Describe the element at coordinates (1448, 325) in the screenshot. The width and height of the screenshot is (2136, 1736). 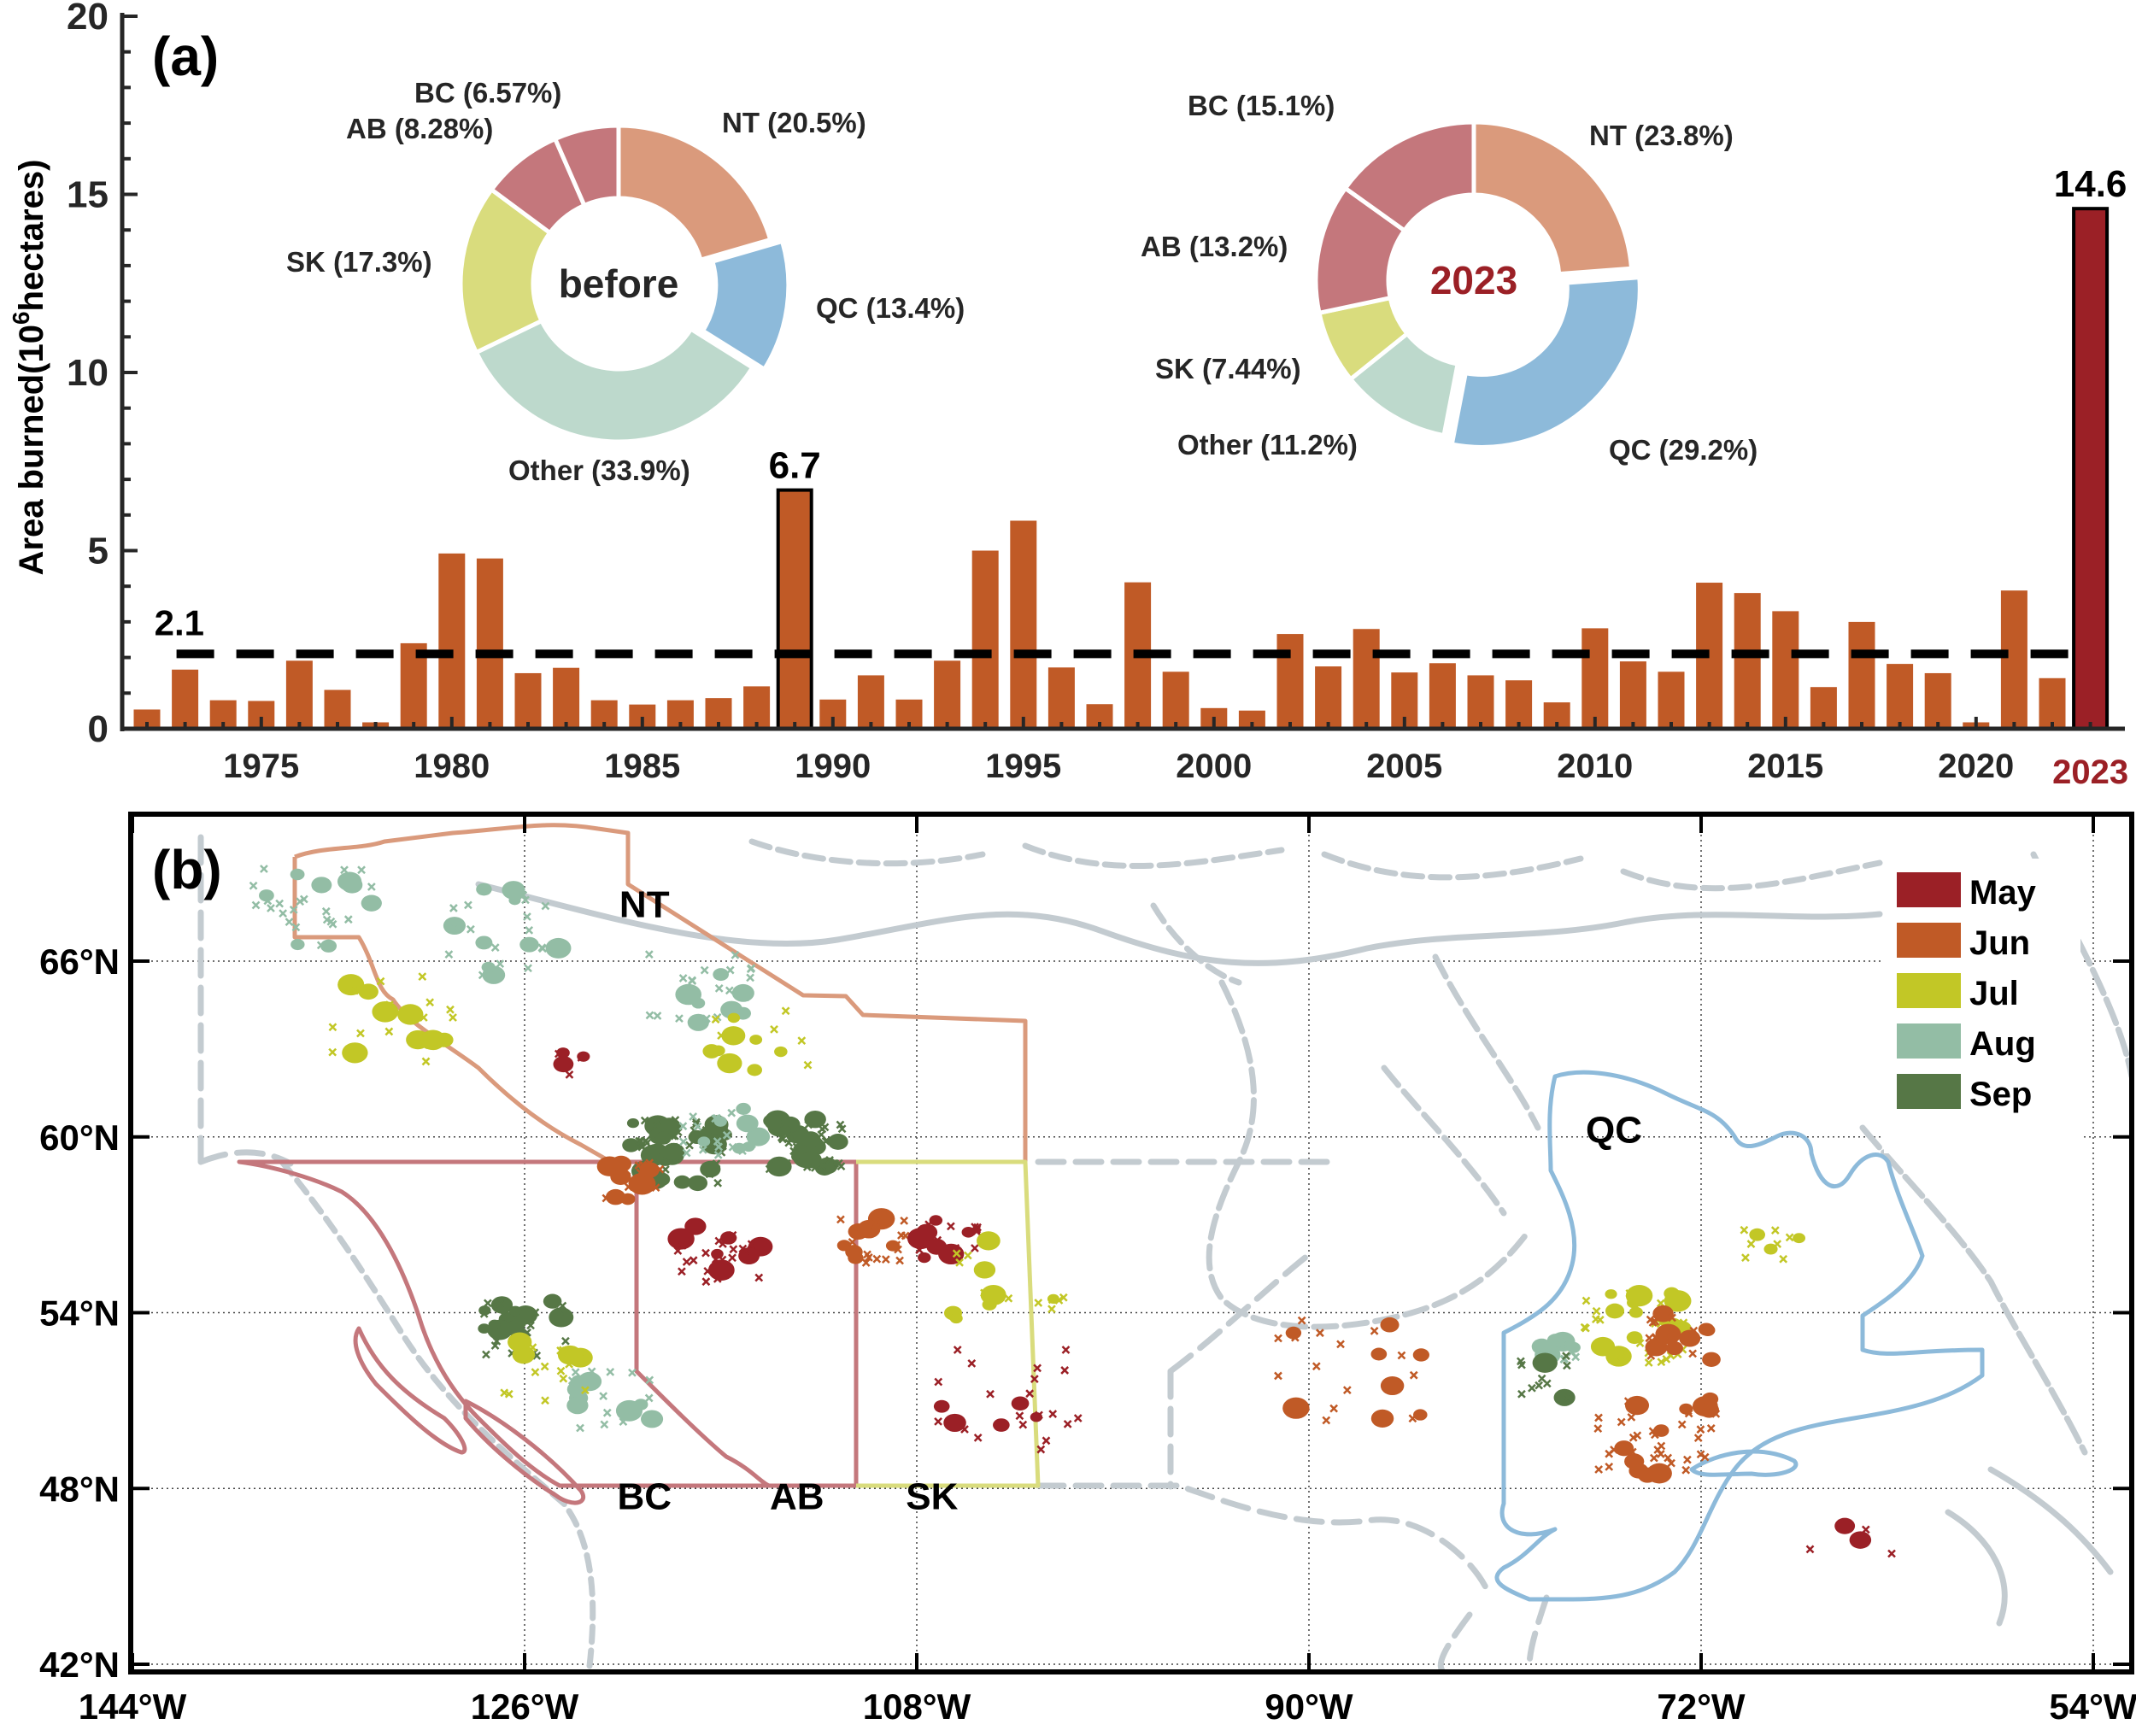
I see `bar-annotations: 6.7 14.6` at that location.